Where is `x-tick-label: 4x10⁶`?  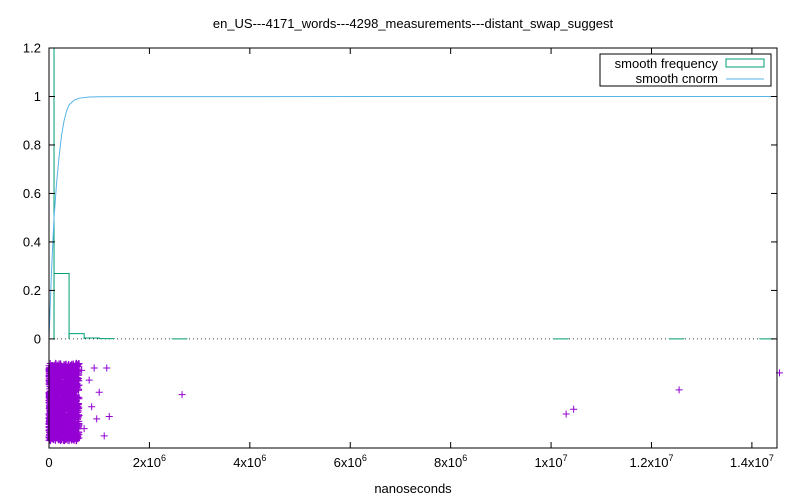
x-tick-label: 4x10⁶ is located at coordinates (249, 461).